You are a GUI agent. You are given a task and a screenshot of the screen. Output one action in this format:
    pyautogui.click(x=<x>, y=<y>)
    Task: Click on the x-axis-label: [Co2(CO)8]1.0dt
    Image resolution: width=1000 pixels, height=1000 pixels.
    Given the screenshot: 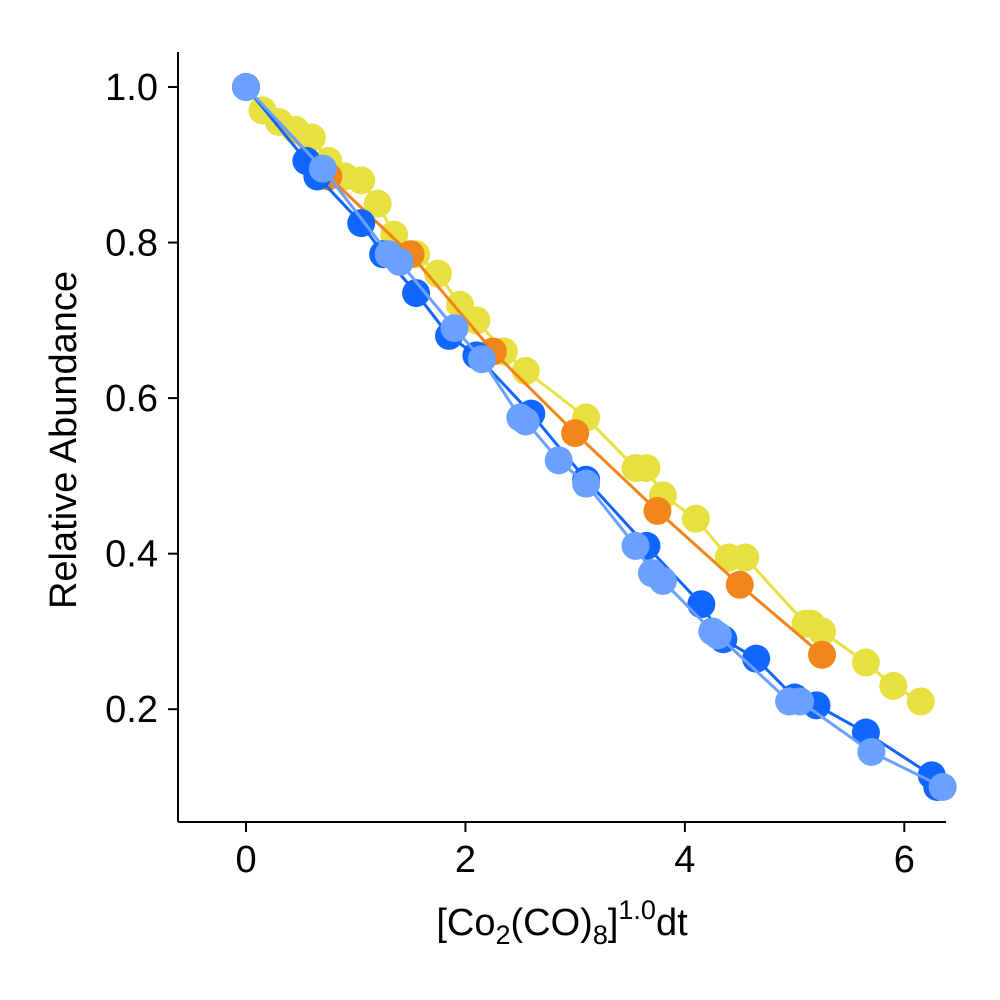 What is the action you would take?
    pyautogui.click(x=562, y=922)
    